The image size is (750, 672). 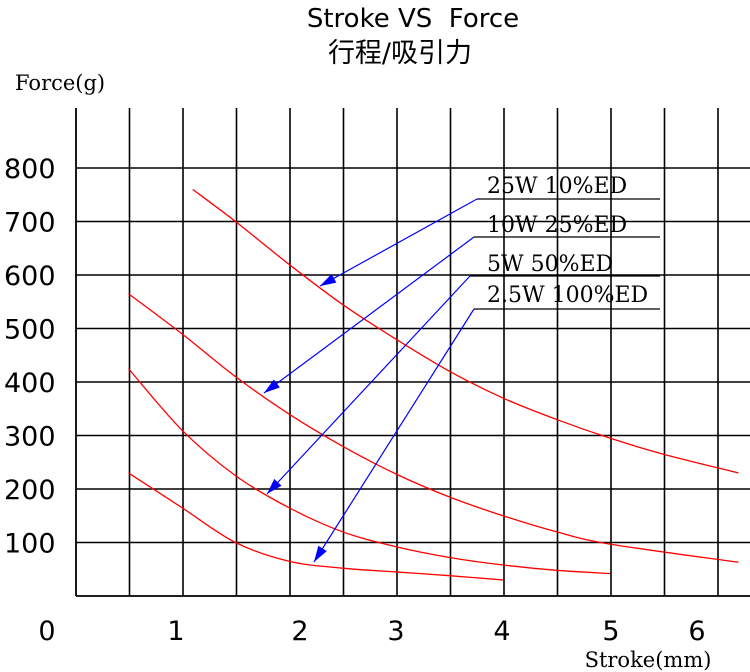 What do you see at coordinates (30, 437) in the screenshot?
I see `y-tick-label: 300` at bounding box center [30, 437].